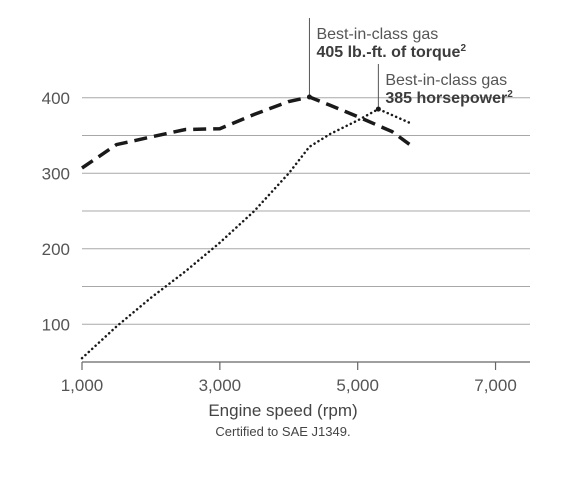 The width and height of the screenshot is (566, 477). Describe the element at coordinates (495, 385) in the screenshot. I see `x-tick-label: 7,000` at that location.